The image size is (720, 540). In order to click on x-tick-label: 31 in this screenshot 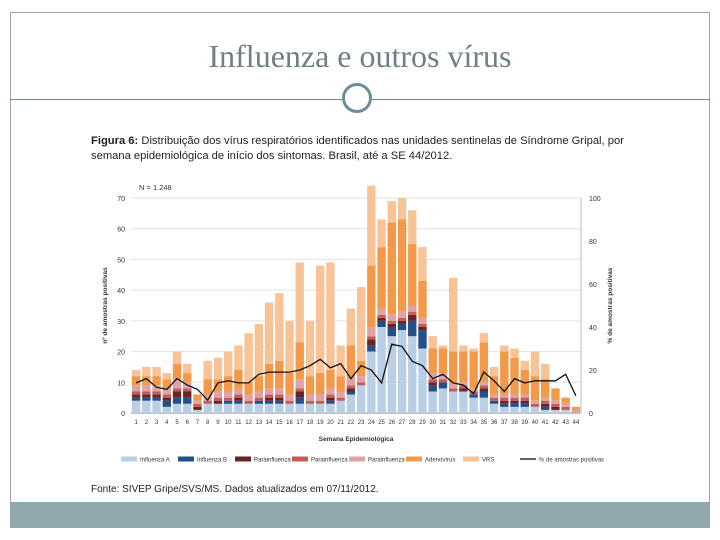, I will do `click(443, 423)`.